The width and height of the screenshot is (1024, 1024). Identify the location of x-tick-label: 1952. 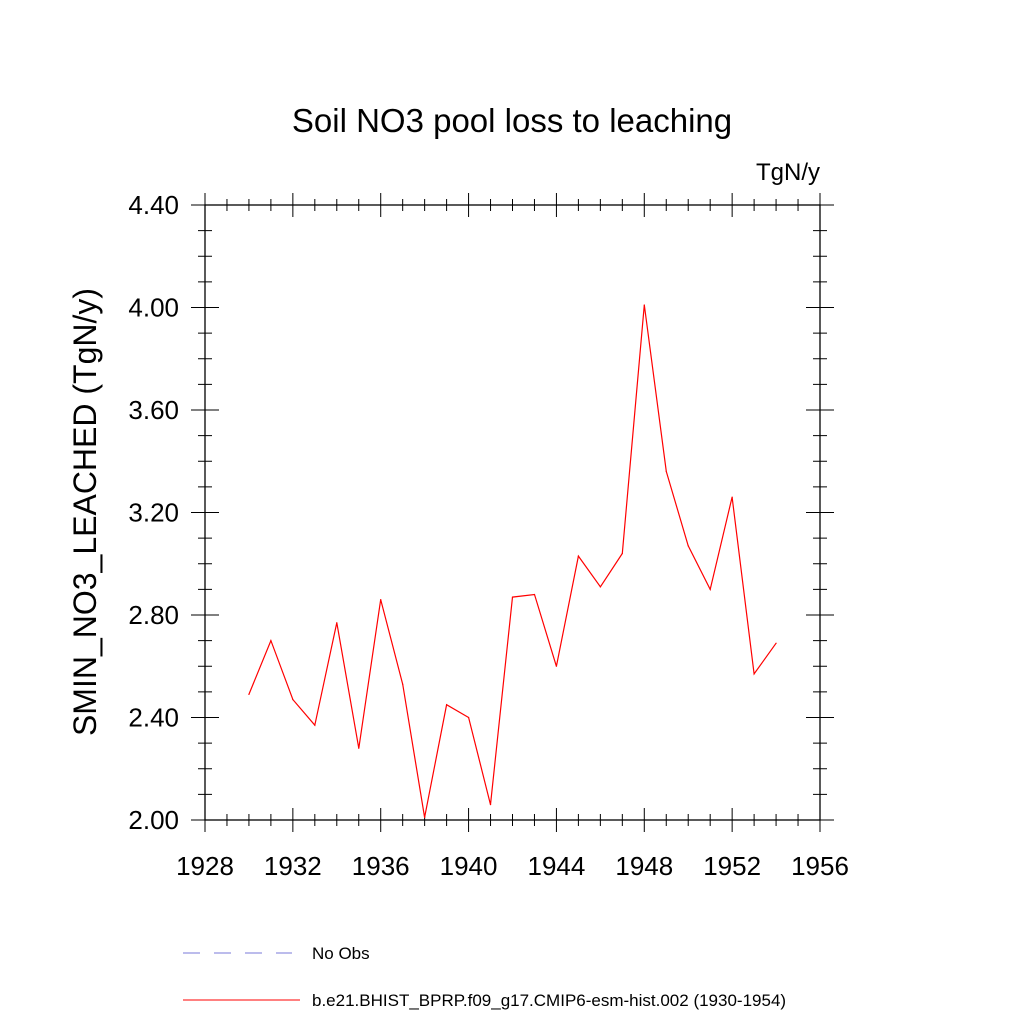
(732, 866).